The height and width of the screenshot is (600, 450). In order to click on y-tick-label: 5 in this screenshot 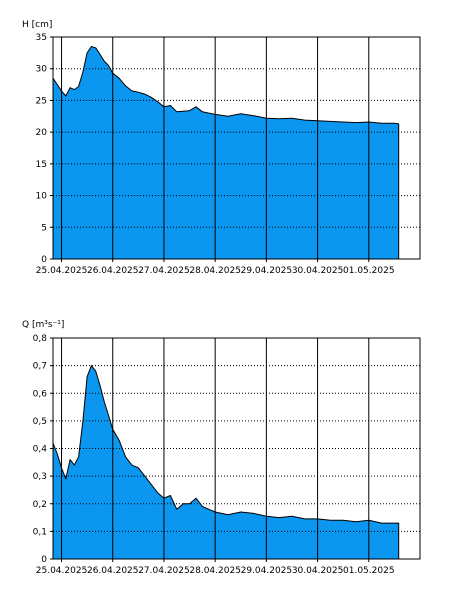, I will do `click(44, 228)`.